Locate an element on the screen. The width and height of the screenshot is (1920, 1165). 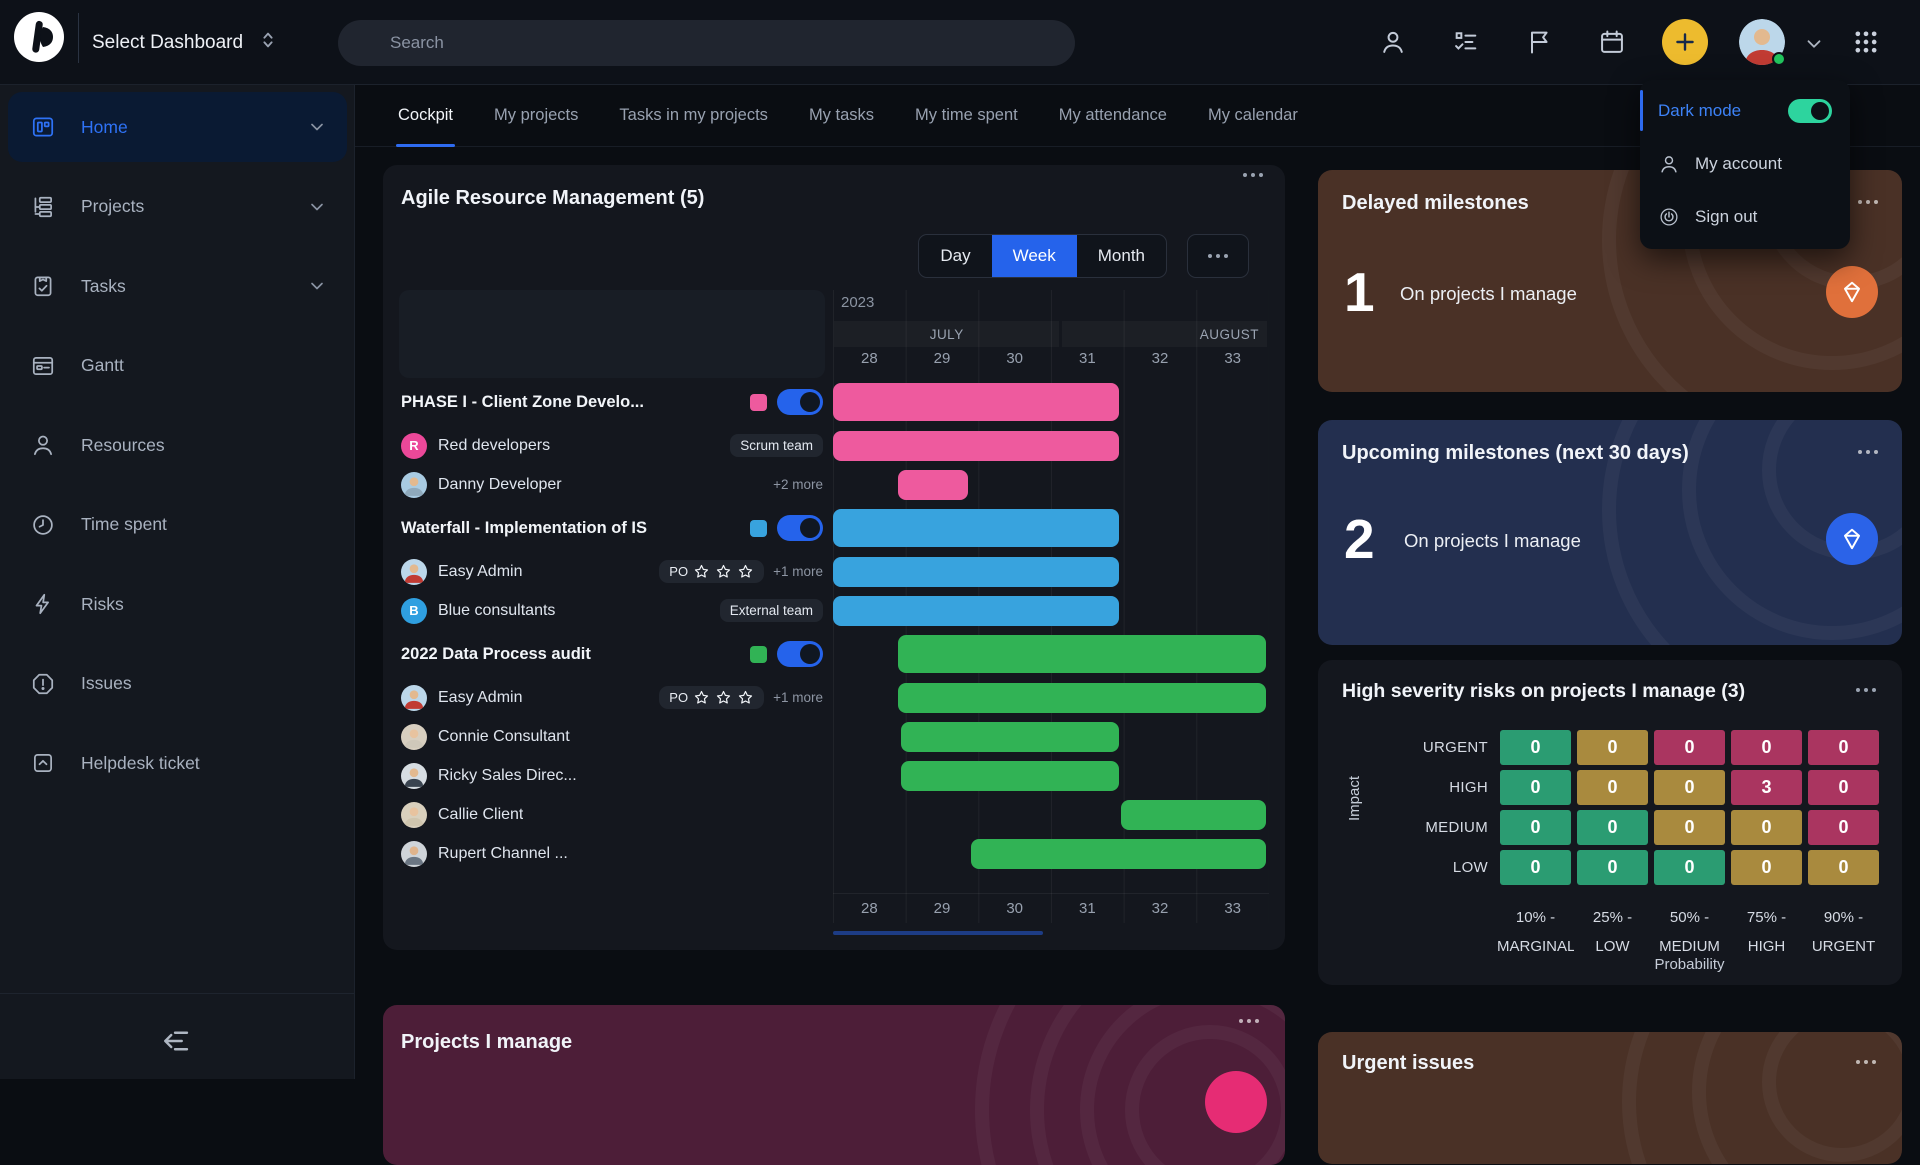
my-account-menu-item: My account is located at coordinates (1745, 163).